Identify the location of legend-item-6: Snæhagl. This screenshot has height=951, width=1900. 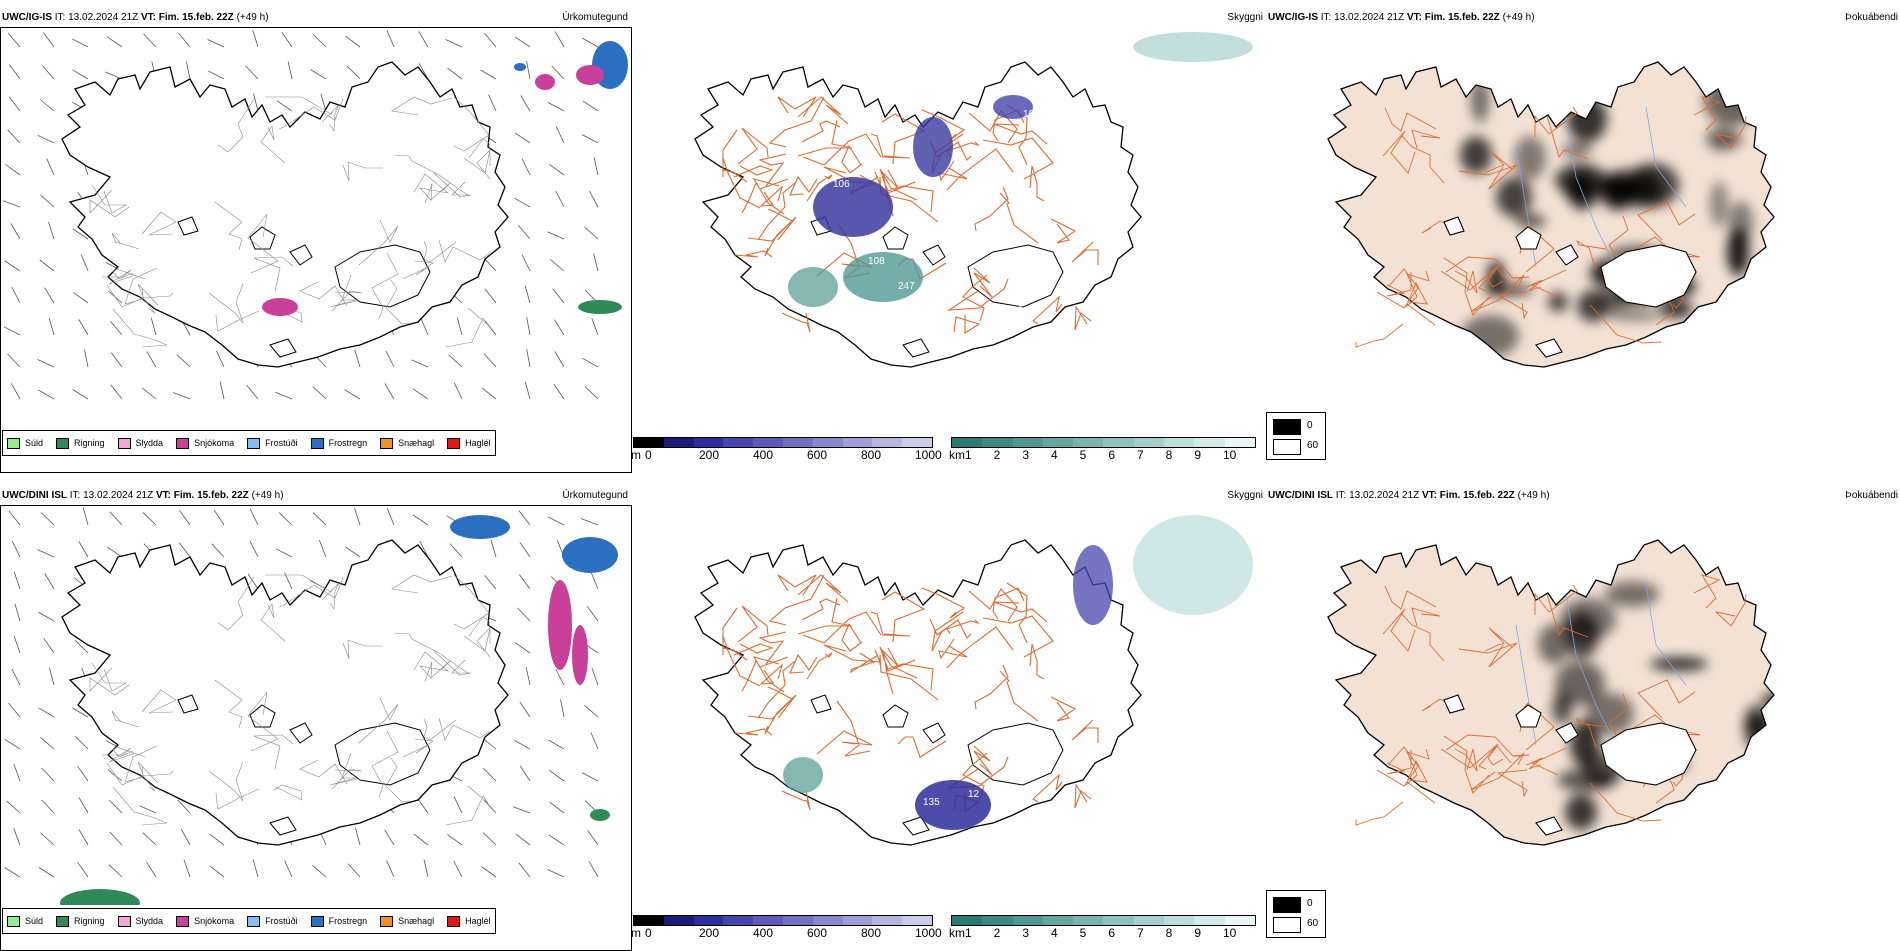
(407, 921).